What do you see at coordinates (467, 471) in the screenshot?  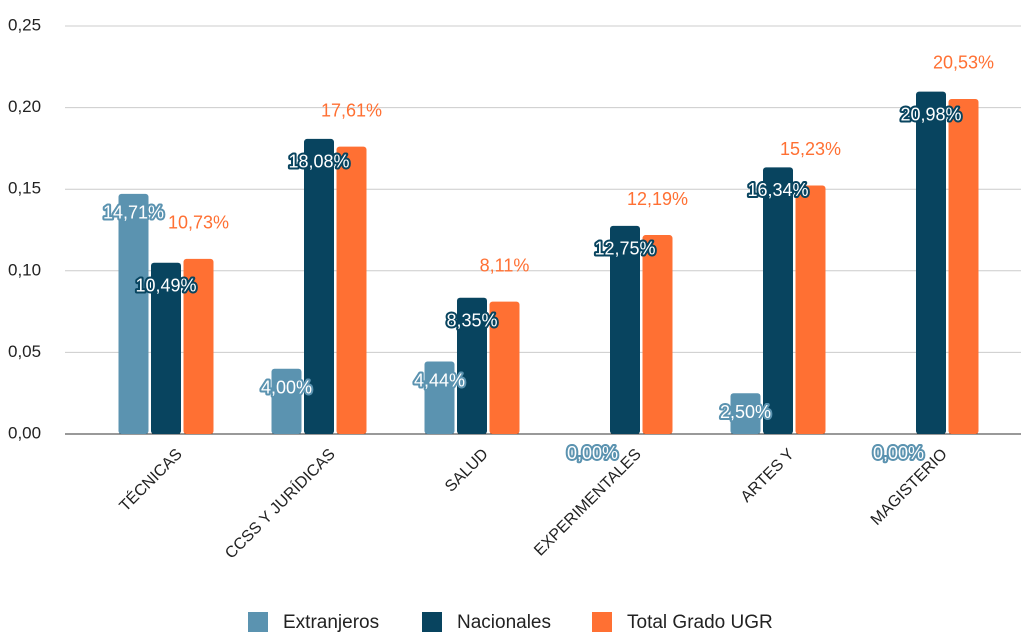 I see `x-tick-label: SALUD` at bounding box center [467, 471].